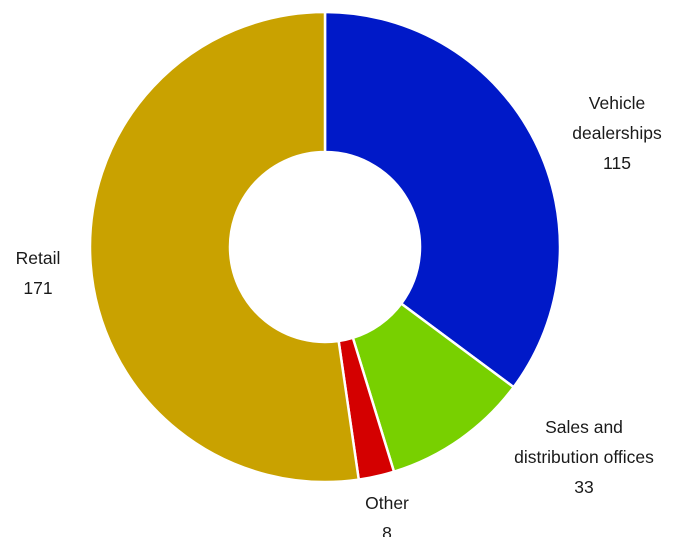 The height and width of the screenshot is (537, 676). What do you see at coordinates (583, 487) in the screenshot?
I see `label-value: 33` at bounding box center [583, 487].